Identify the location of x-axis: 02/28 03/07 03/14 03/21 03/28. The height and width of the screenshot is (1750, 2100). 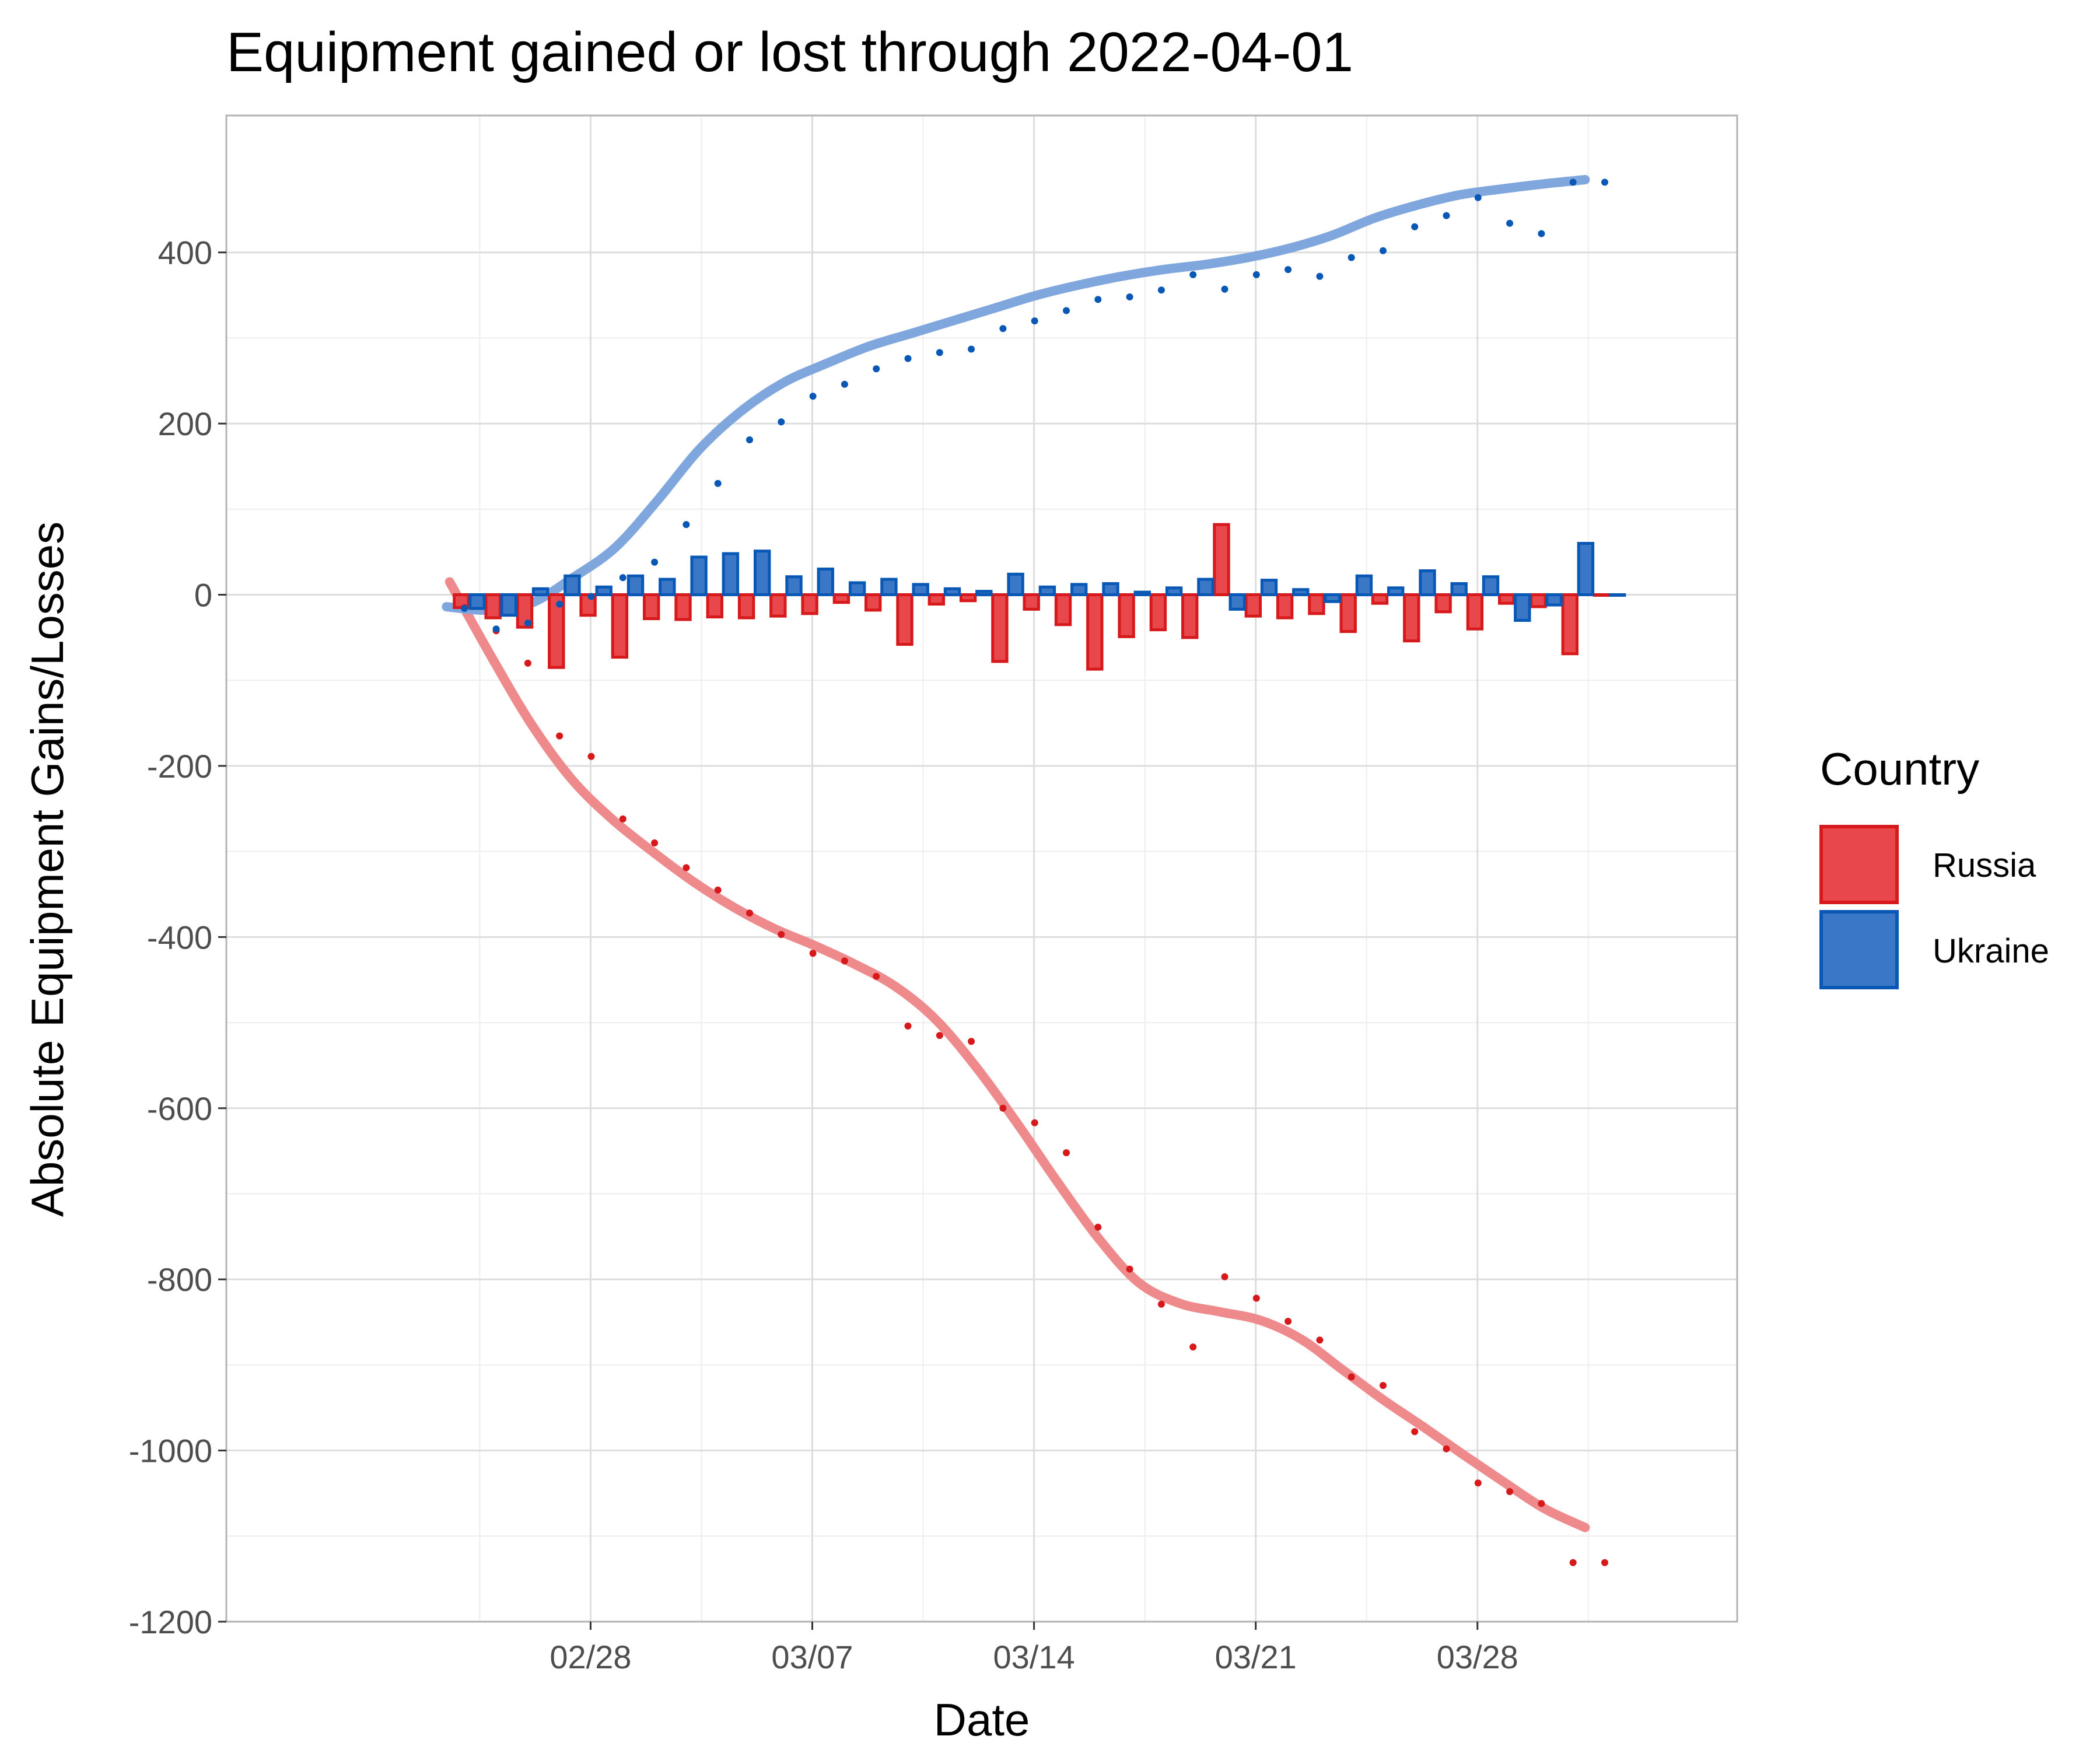
(1034, 1648).